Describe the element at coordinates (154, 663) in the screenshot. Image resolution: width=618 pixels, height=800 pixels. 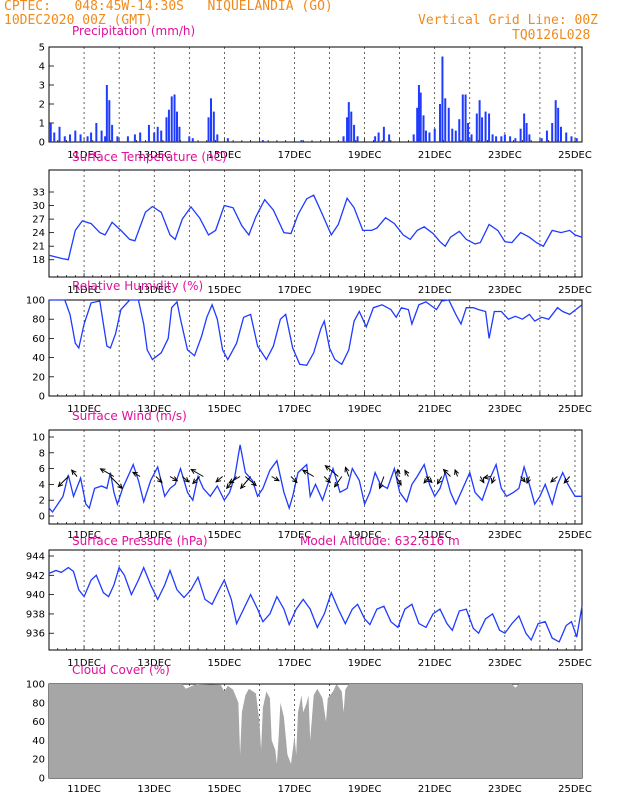
I see `pres-xtick-label: 13DEC` at that location.